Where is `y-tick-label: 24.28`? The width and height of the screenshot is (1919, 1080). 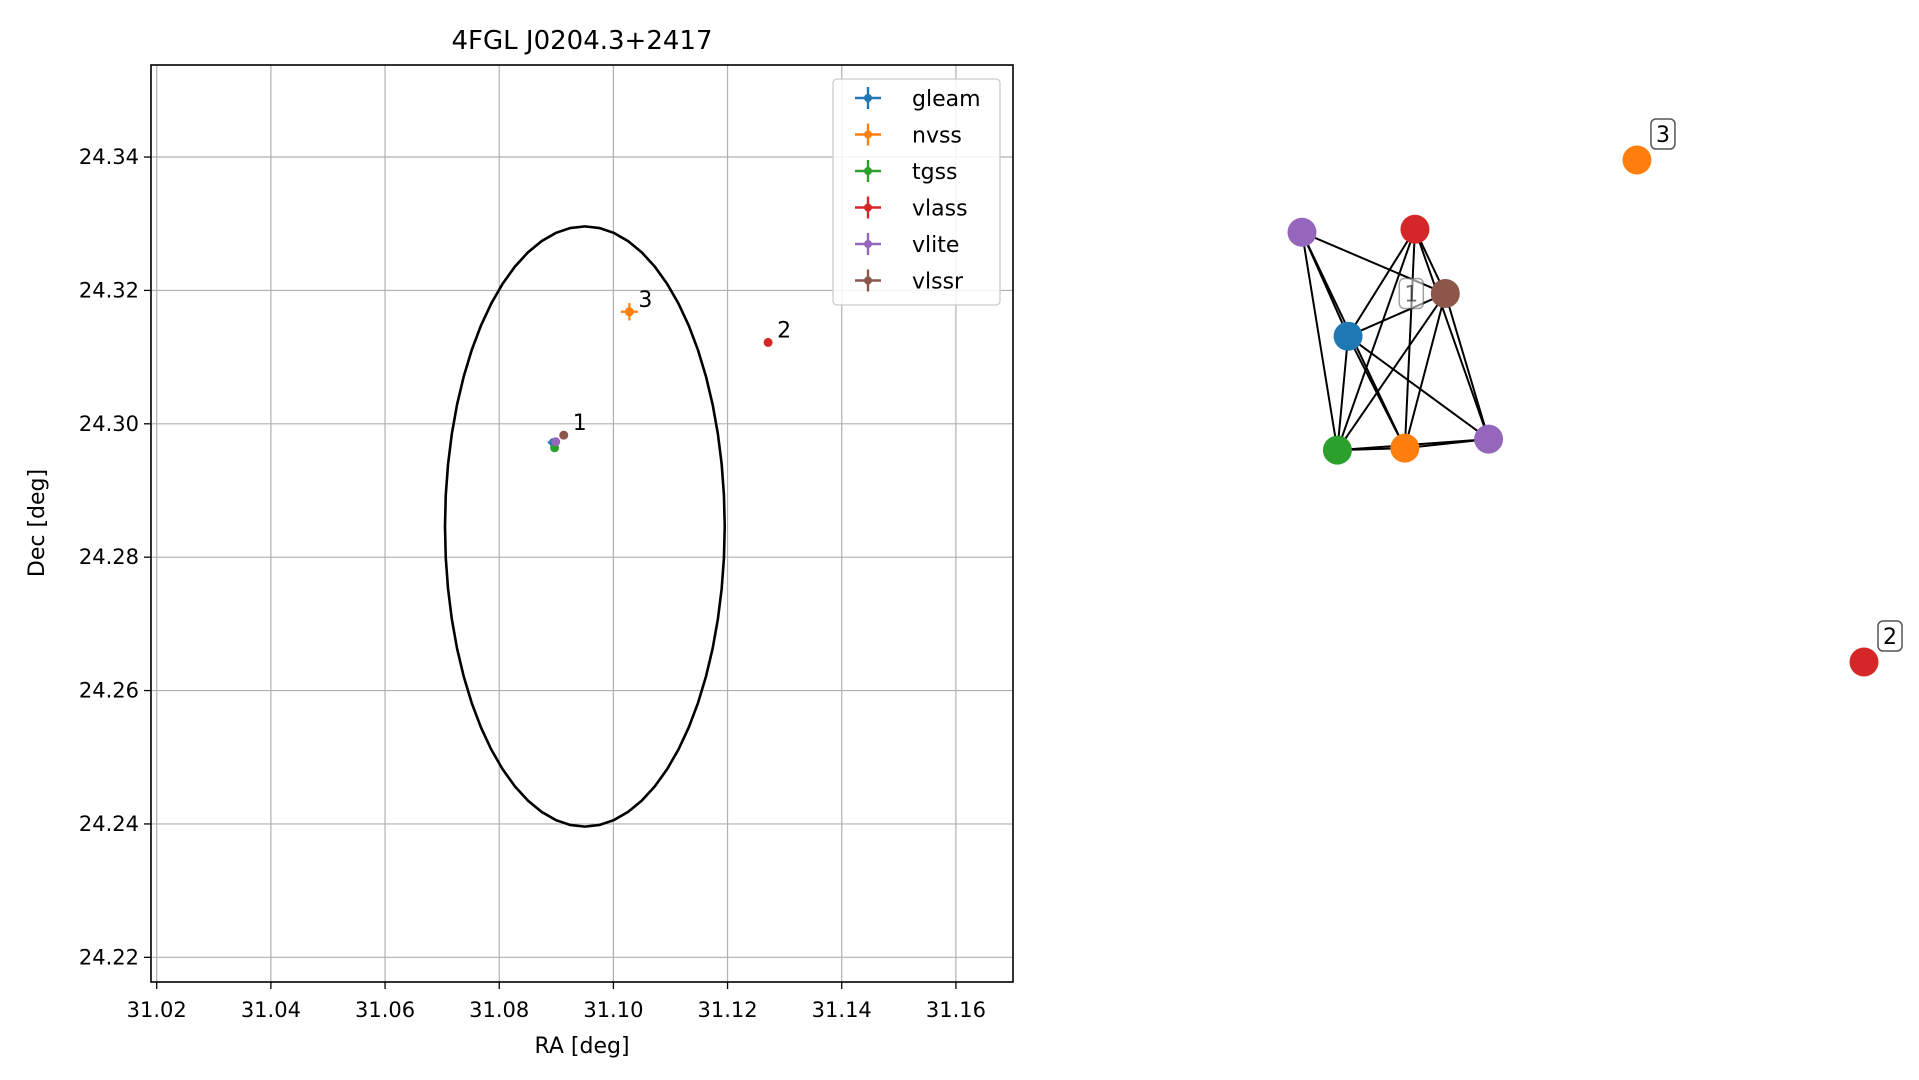 y-tick-label: 24.28 is located at coordinates (109, 557).